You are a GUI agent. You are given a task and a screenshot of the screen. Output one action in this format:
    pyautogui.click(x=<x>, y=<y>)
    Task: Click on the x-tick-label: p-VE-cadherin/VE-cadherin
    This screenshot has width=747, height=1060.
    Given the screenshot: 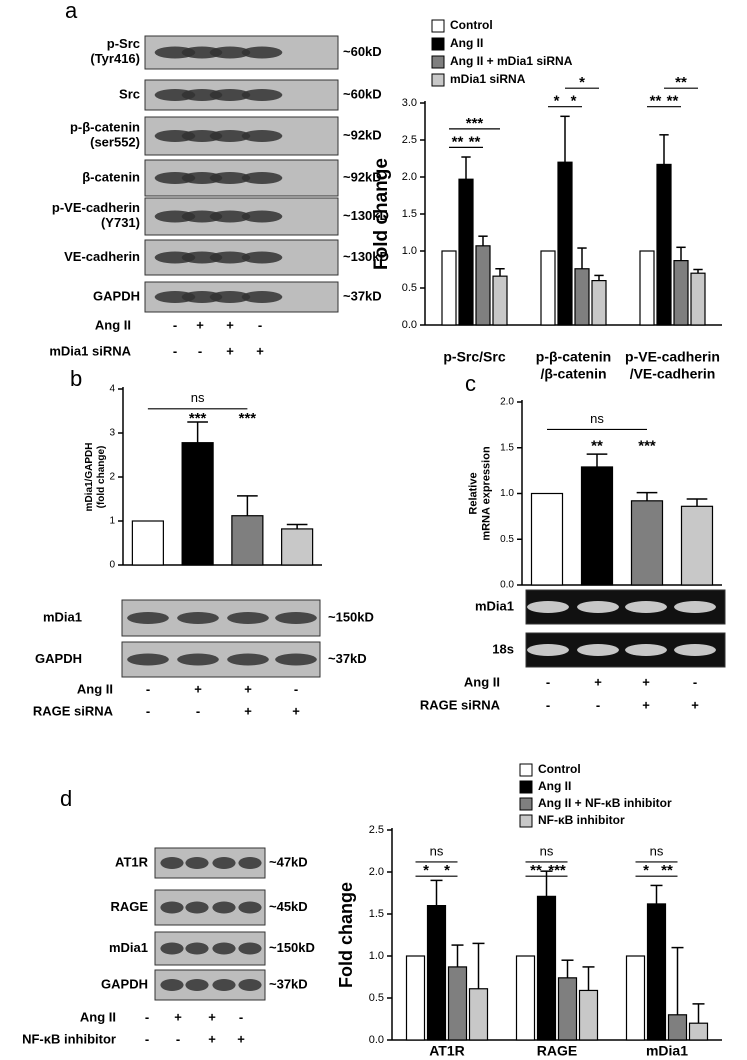 What is the action you would take?
    pyautogui.click(x=672, y=364)
    